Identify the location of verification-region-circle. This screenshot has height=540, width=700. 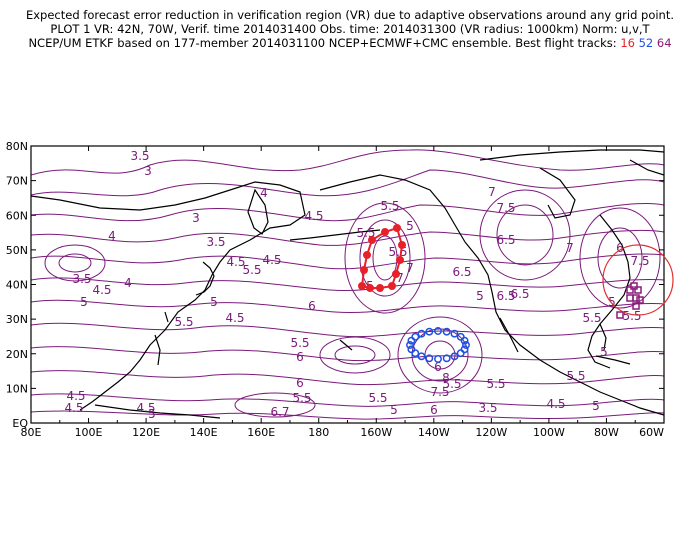
(638, 280).